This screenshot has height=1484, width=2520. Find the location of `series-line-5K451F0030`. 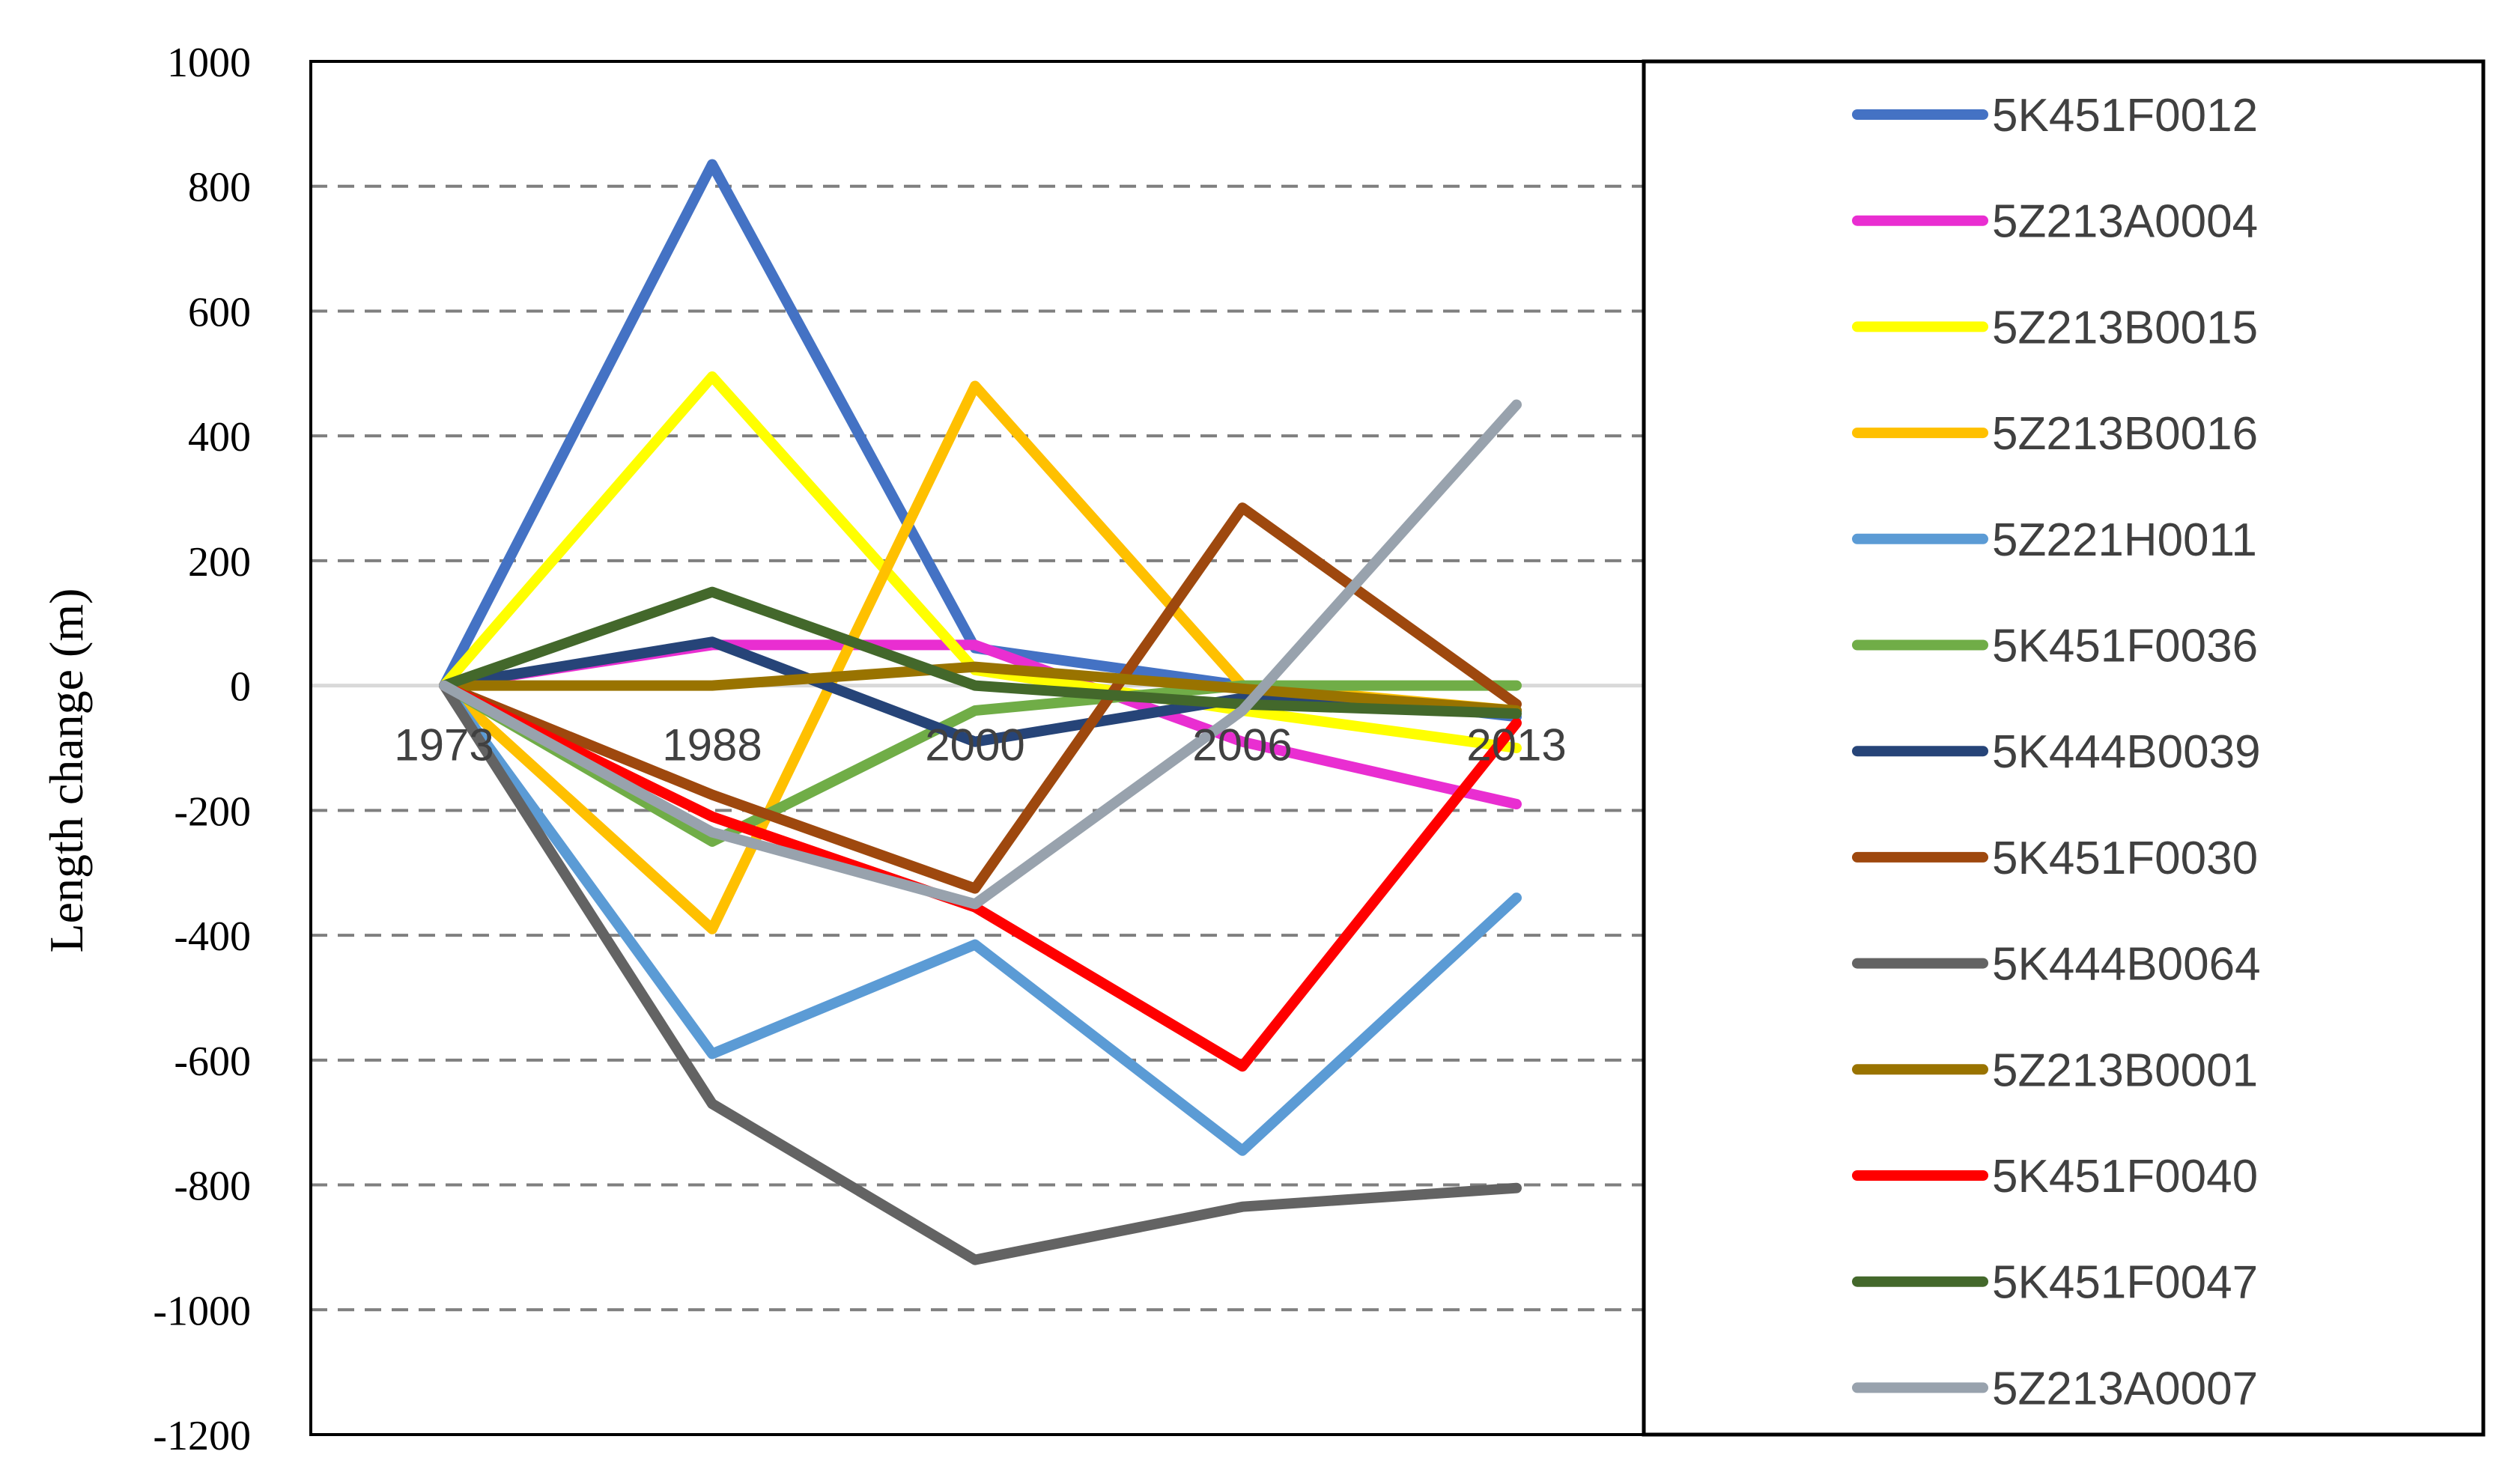

series-line-5K451F0030 is located at coordinates (980, 698).